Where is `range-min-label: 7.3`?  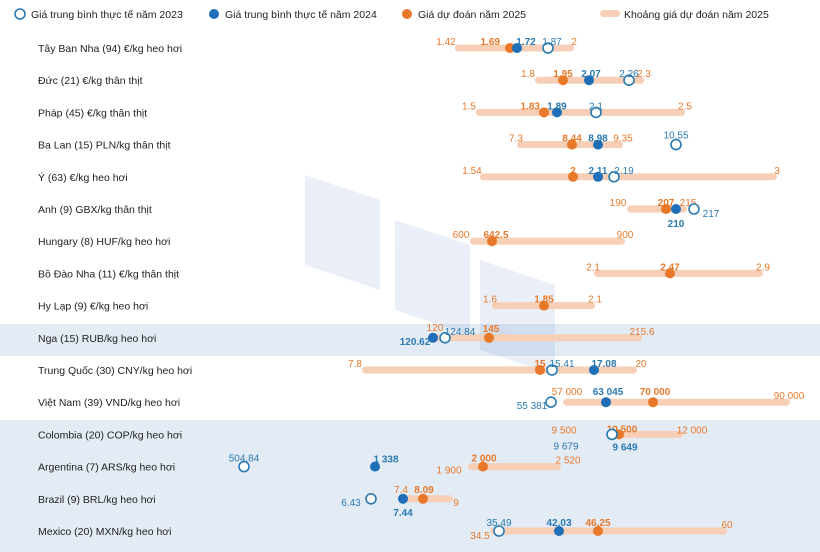
range-min-label: 7.3 is located at coordinates (516, 139).